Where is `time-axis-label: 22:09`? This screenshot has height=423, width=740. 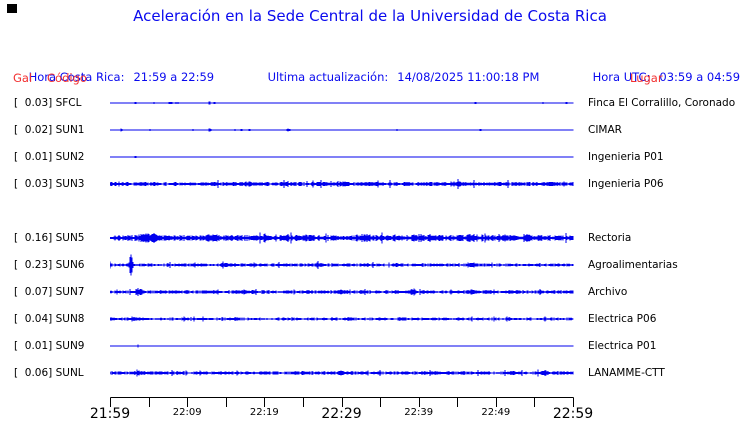 time-axis-label: 22:09 is located at coordinates (187, 412).